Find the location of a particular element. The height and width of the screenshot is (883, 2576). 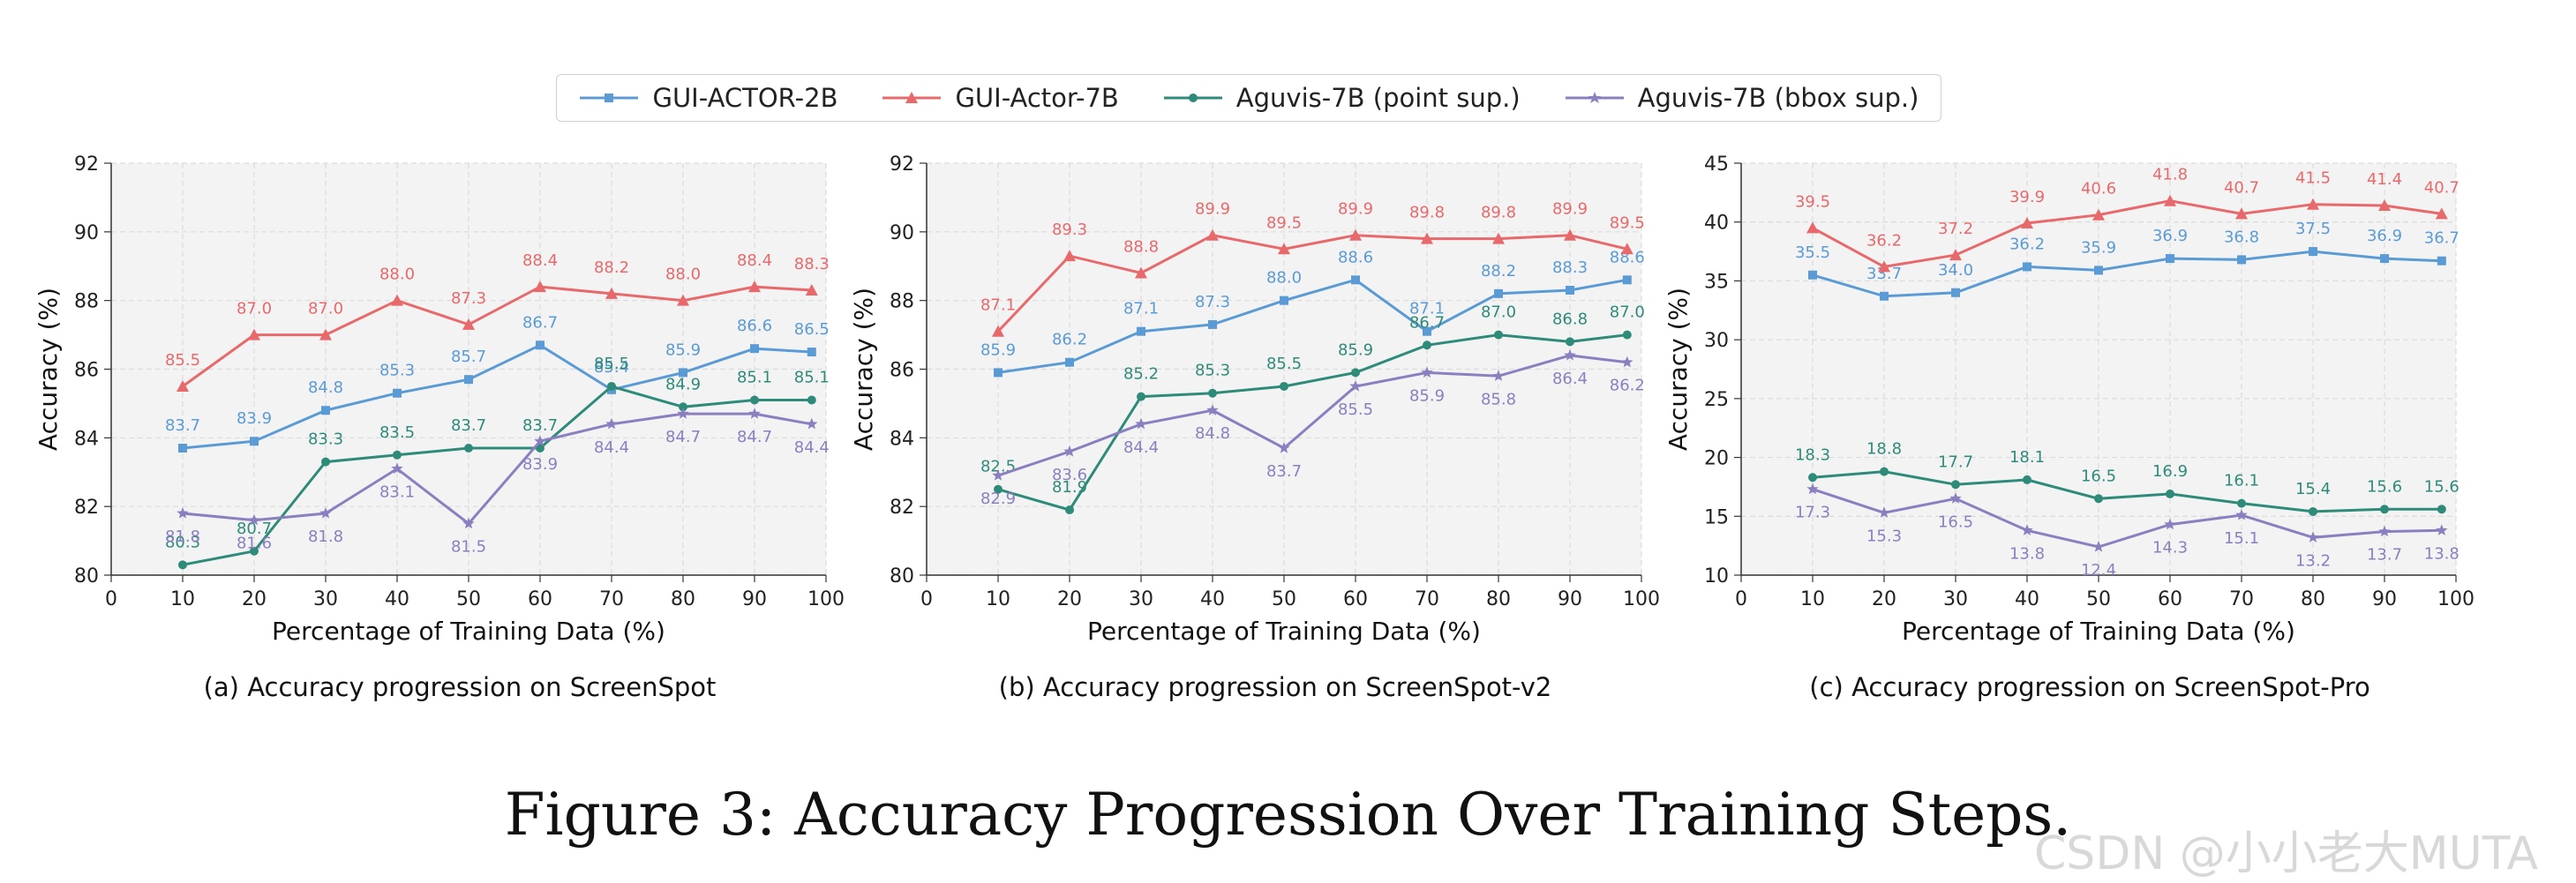

y-tick-label: 86 is located at coordinates (902, 371).